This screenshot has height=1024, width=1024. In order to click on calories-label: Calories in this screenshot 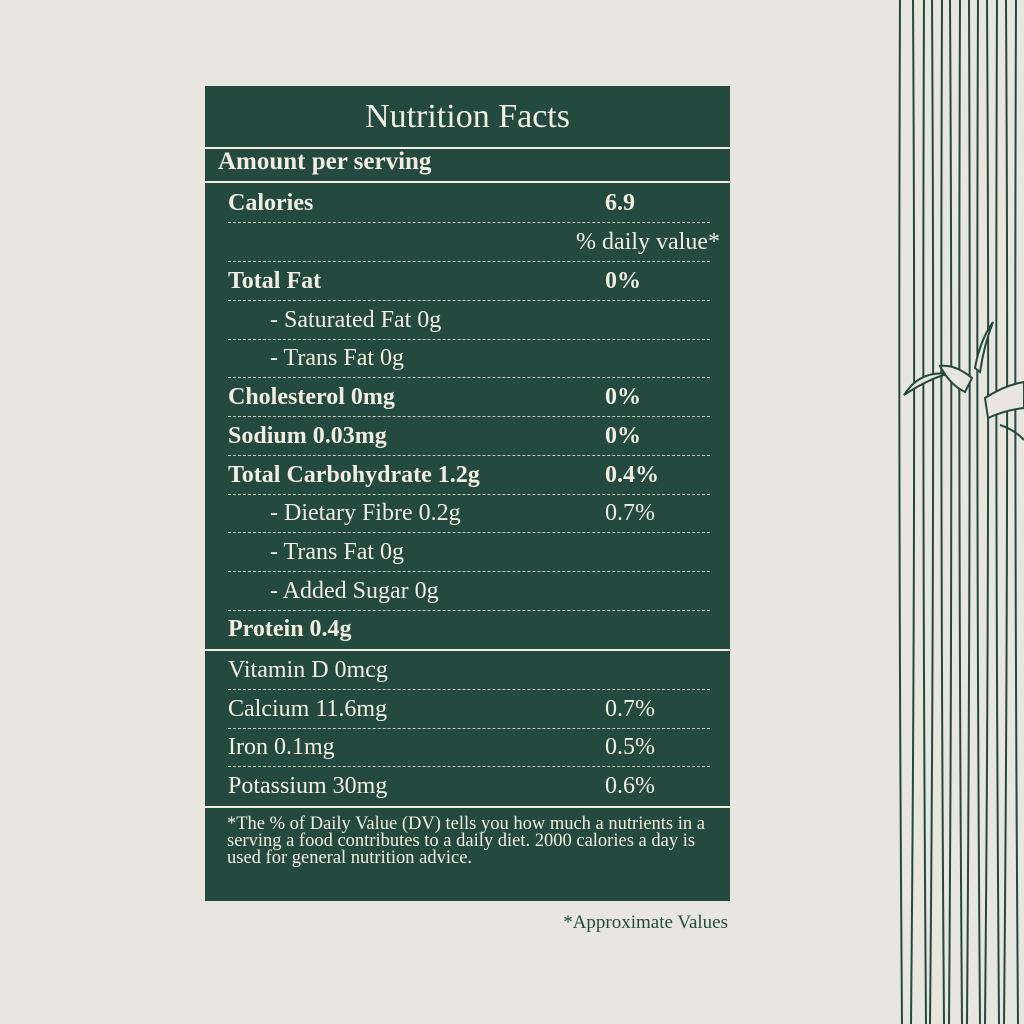, I will do `click(271, 203)`.